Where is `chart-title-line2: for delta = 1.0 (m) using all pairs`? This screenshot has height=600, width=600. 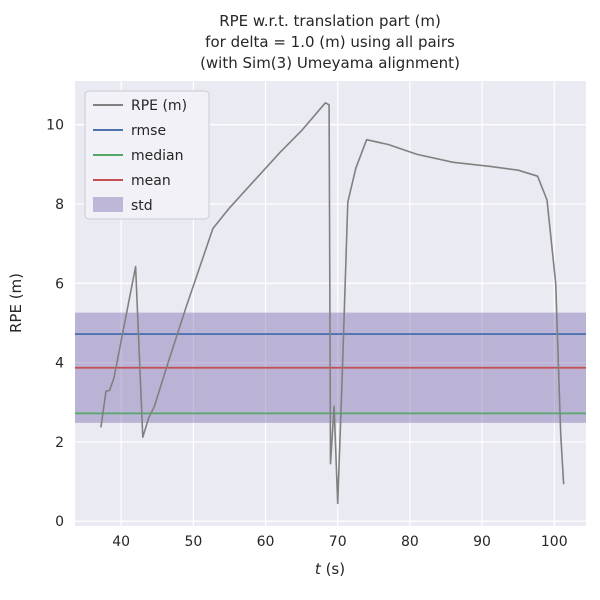 chart-title-line2: for delta = 1.0 (m) using all pairs is located at coordinates (330, 42).